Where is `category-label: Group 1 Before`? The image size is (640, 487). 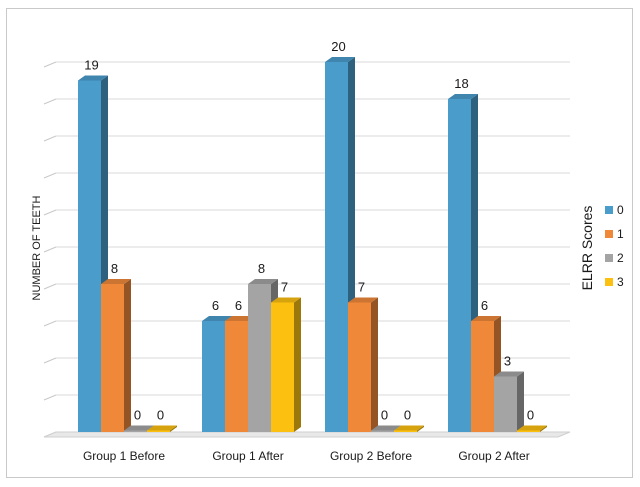
category-label: Group 1 Before is located at coordinates (124, 456).